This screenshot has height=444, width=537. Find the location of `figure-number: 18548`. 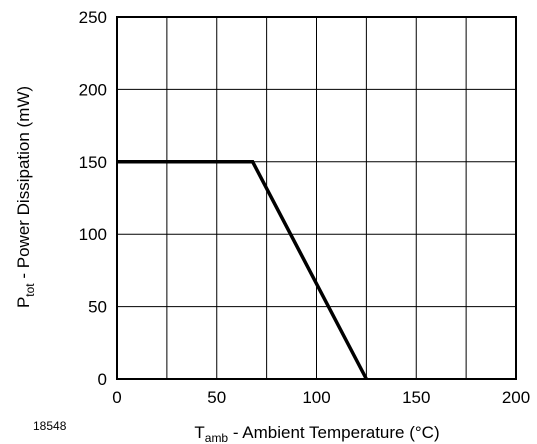

figure-number: 18548 is located at coordinates (50, 426).